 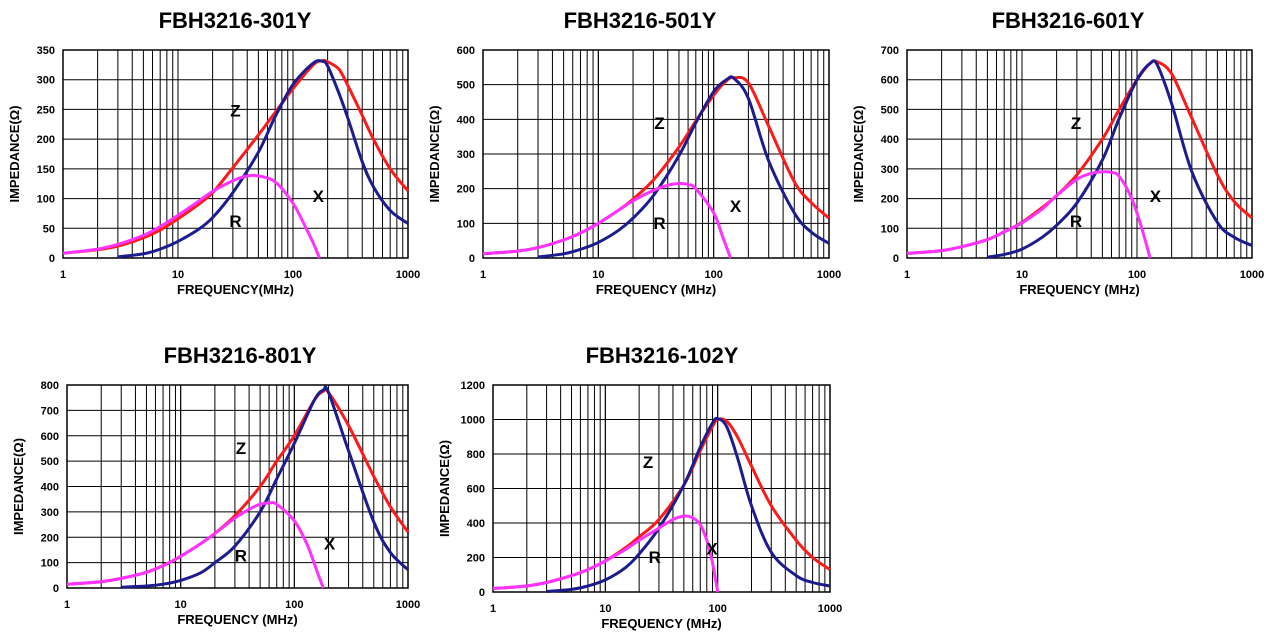 What do you see at coordinates (1068, 20) in the screenshot?
I see `chart-title: FBH3216-601Y` at bounding box center [1068, 20].